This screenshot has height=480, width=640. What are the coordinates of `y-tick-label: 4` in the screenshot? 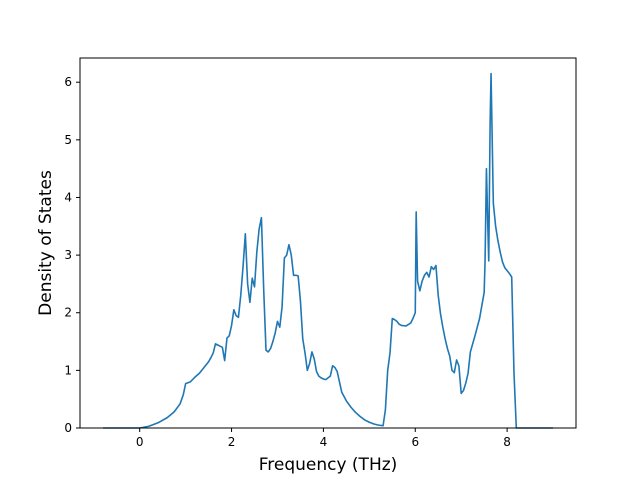 It's located at (68, 197).